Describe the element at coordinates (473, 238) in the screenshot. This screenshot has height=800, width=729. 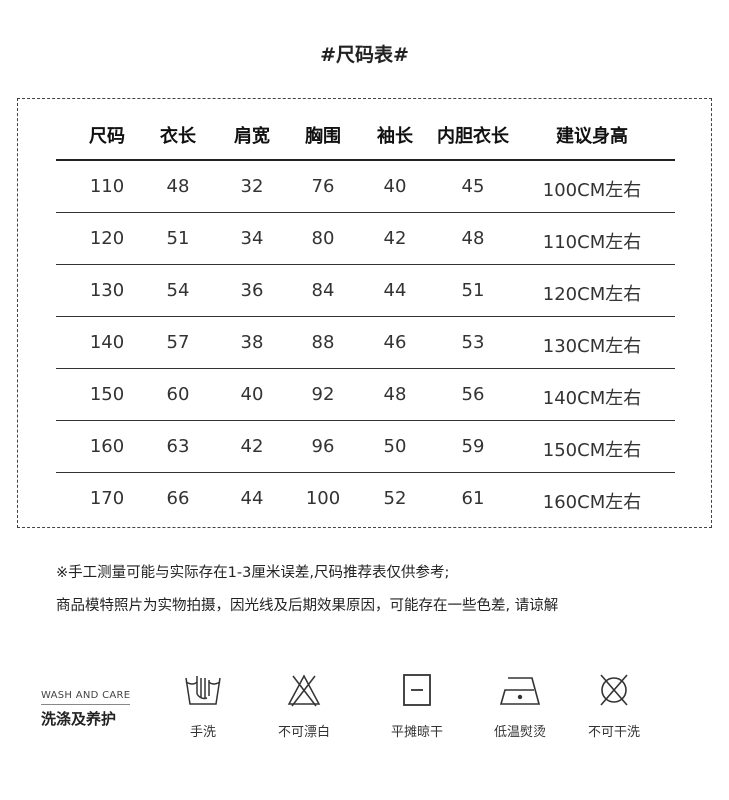
I see `cell-lining-length: 48` at that location.